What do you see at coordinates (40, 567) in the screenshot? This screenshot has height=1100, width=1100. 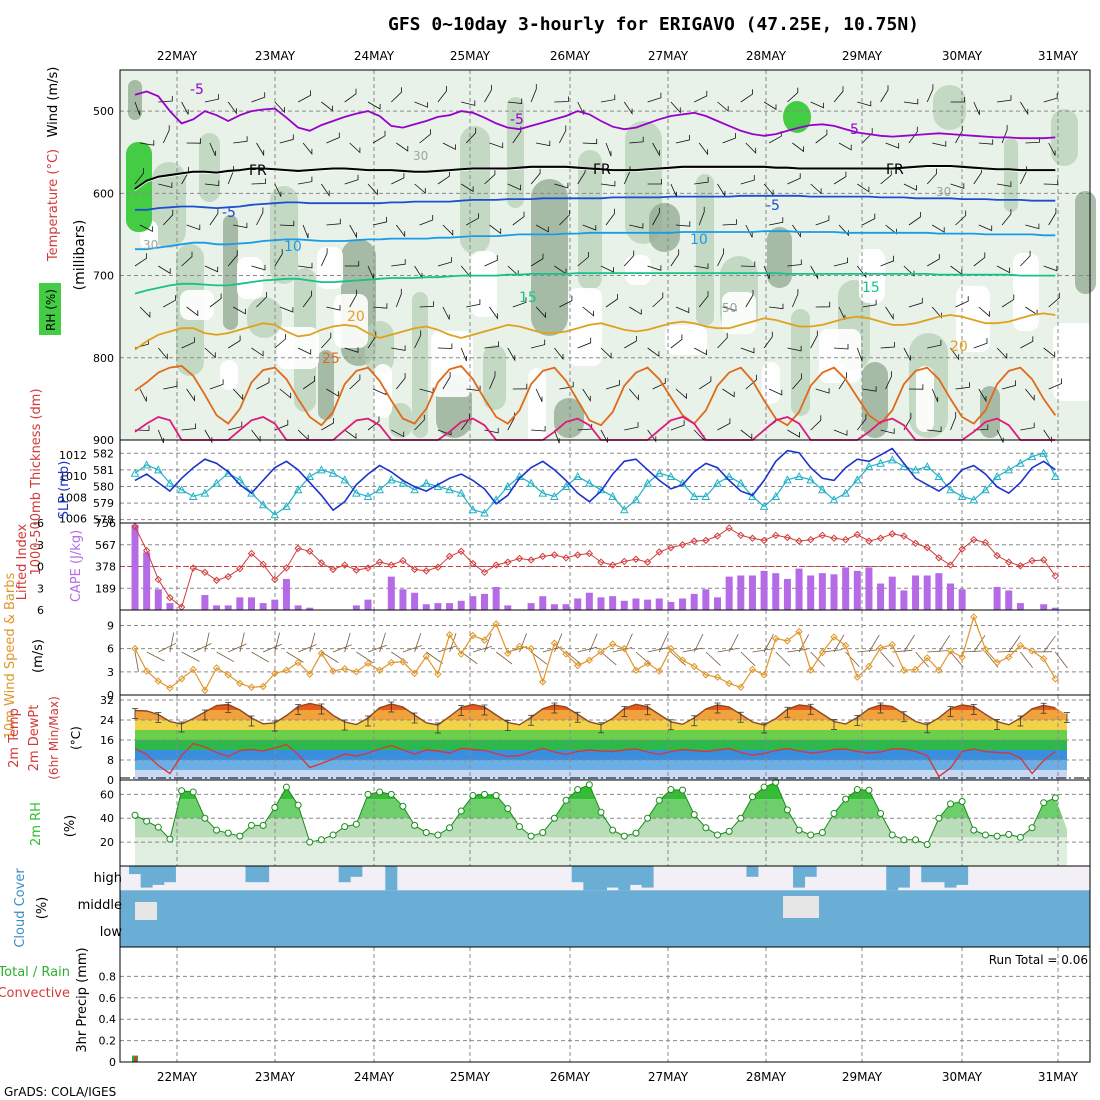 I see `li-tick-label: 0` at bounding box center [40, 567].